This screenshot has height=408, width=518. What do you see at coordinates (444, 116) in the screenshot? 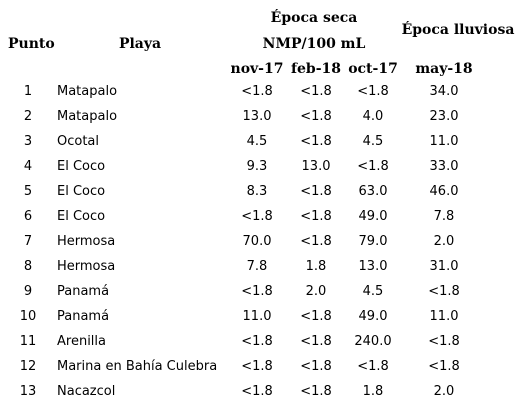
I see `cell-may-18: 23.0` at bounding box center [444, 116].